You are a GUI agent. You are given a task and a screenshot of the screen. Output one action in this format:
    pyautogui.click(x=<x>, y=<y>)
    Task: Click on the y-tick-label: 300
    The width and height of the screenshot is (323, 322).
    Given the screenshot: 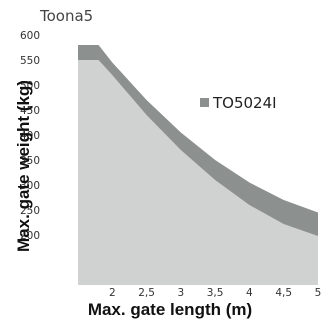 What is the action you would take?
    pyautogui.click(x=30, y=186)
    